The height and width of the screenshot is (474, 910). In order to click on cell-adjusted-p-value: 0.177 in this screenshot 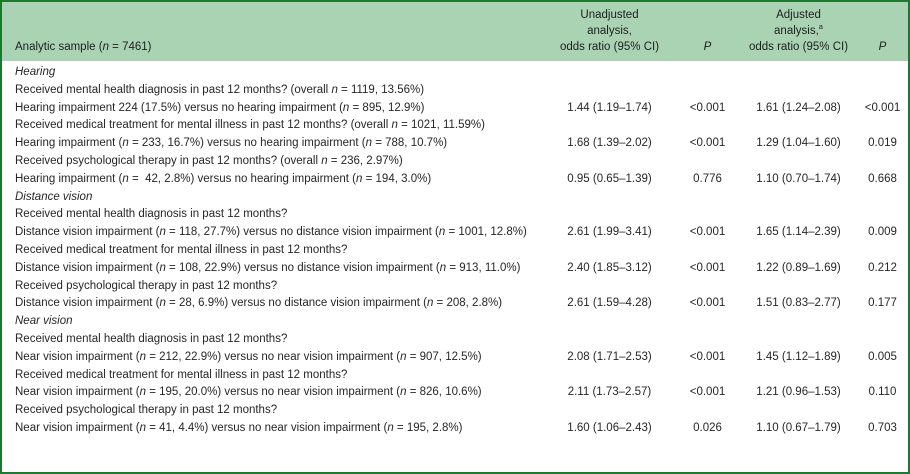, I will do `click(882, 303)`.